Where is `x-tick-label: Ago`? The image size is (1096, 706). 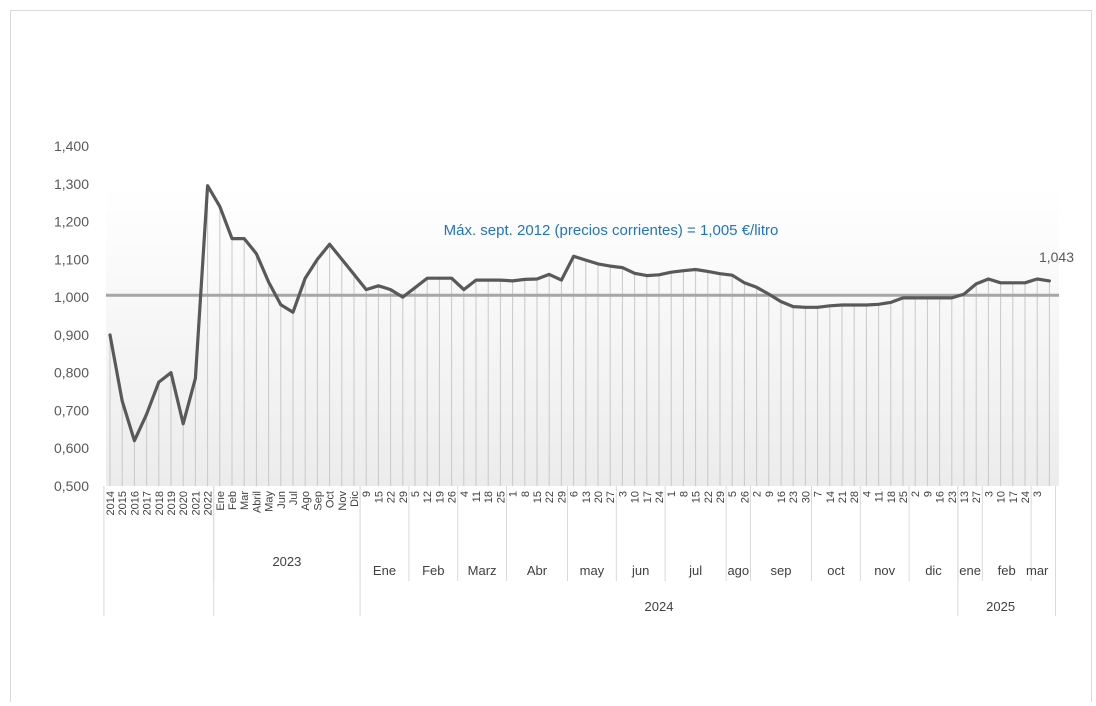
x-tick-label: Ago is located at coordinates (306, 501).